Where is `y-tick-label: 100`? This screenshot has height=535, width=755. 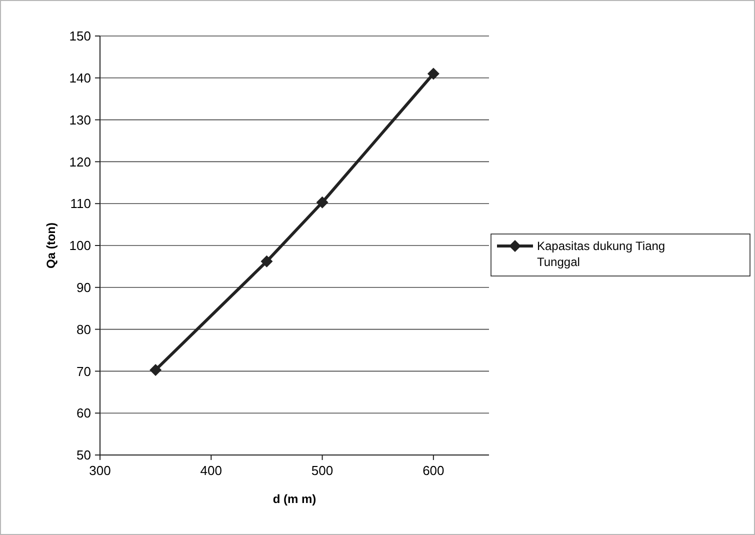
y-tick-label: 100 is located at coordinates (80, 246).